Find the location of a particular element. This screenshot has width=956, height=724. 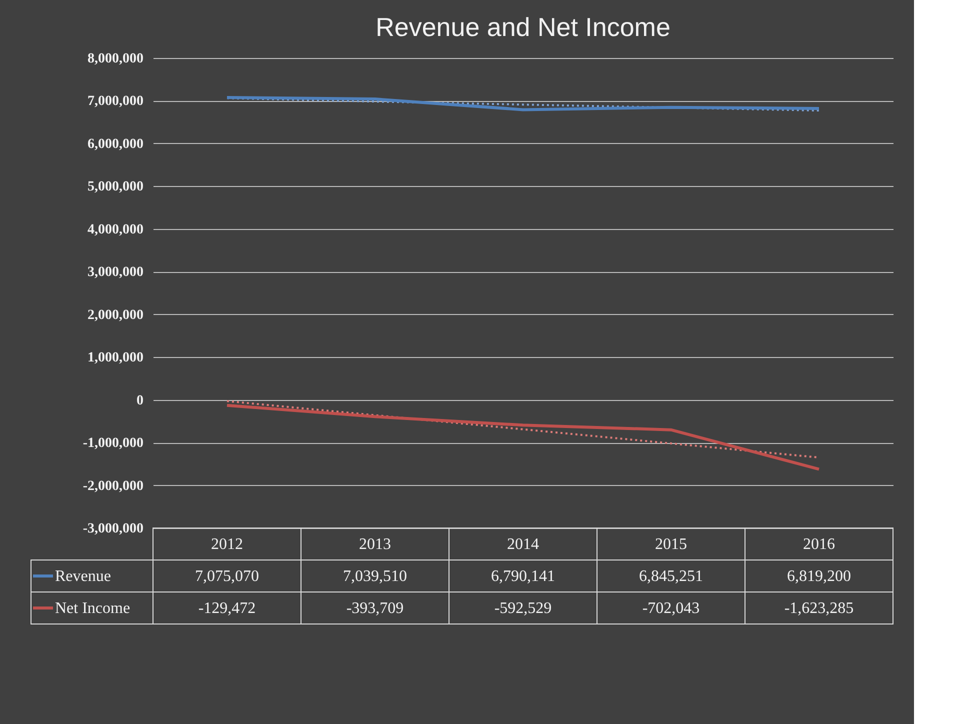

y-tick-label: 7,000,000 is located at coordinates (116, 102).